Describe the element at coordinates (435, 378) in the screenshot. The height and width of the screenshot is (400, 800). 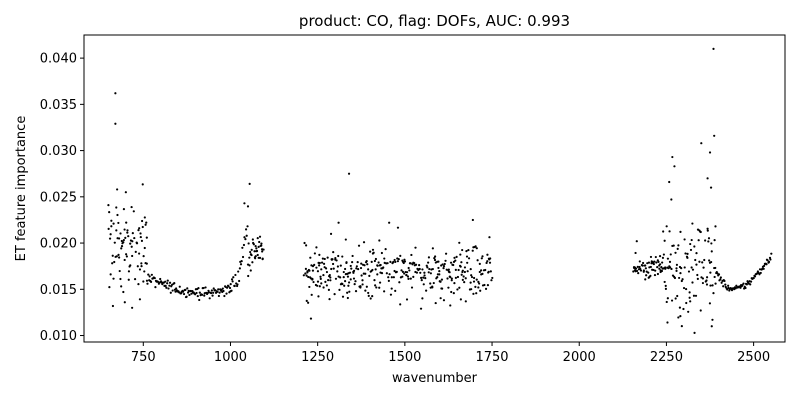
I see `x-axis-label: wavenumber` at that location.